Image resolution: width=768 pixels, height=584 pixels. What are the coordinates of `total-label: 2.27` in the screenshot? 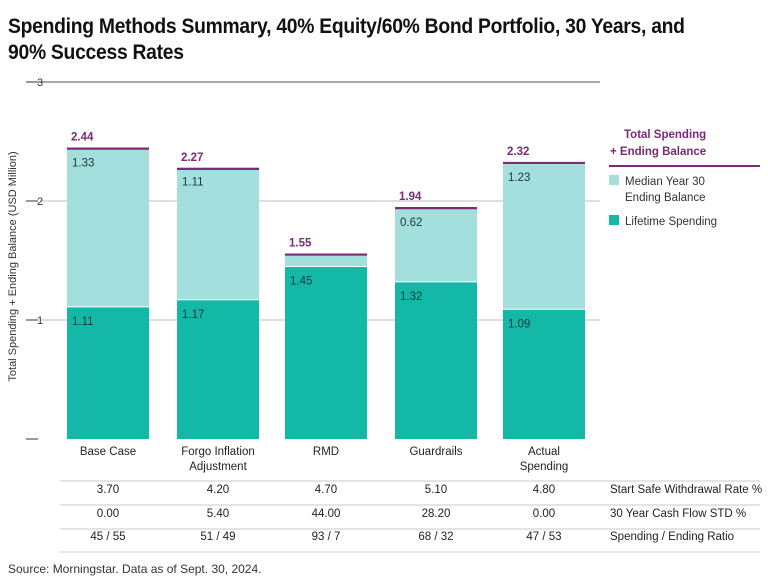 It's located at (192, 158).